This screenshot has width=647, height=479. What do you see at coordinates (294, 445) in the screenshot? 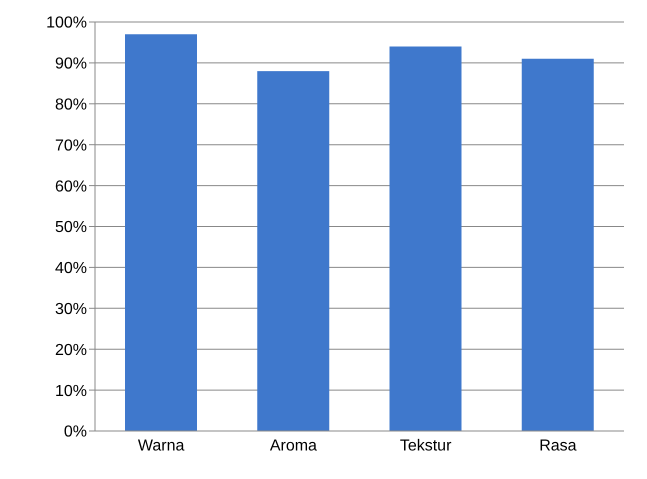
I see `x-tick-label: Aroma` at bounding box center [294, 445].